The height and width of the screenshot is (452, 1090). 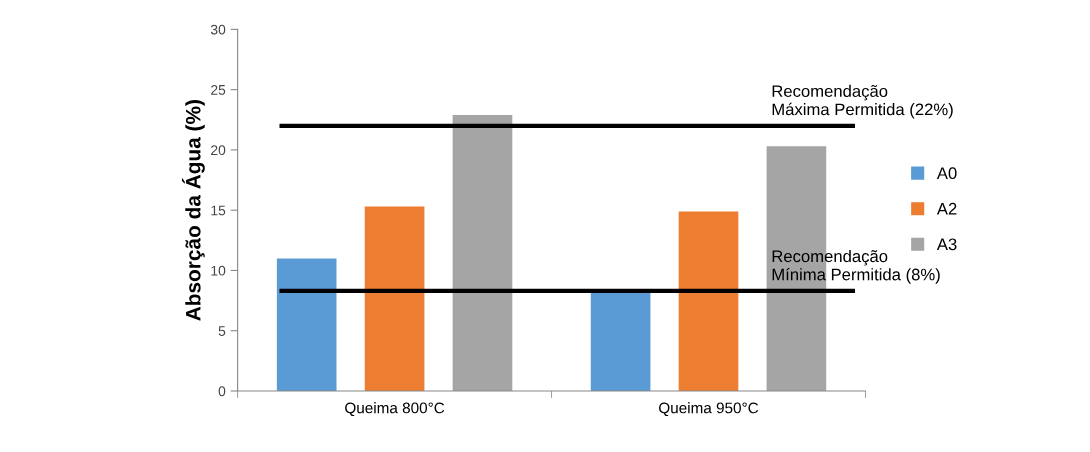 I want to click on y-tick-label: 15, so click(x=218, y=210).